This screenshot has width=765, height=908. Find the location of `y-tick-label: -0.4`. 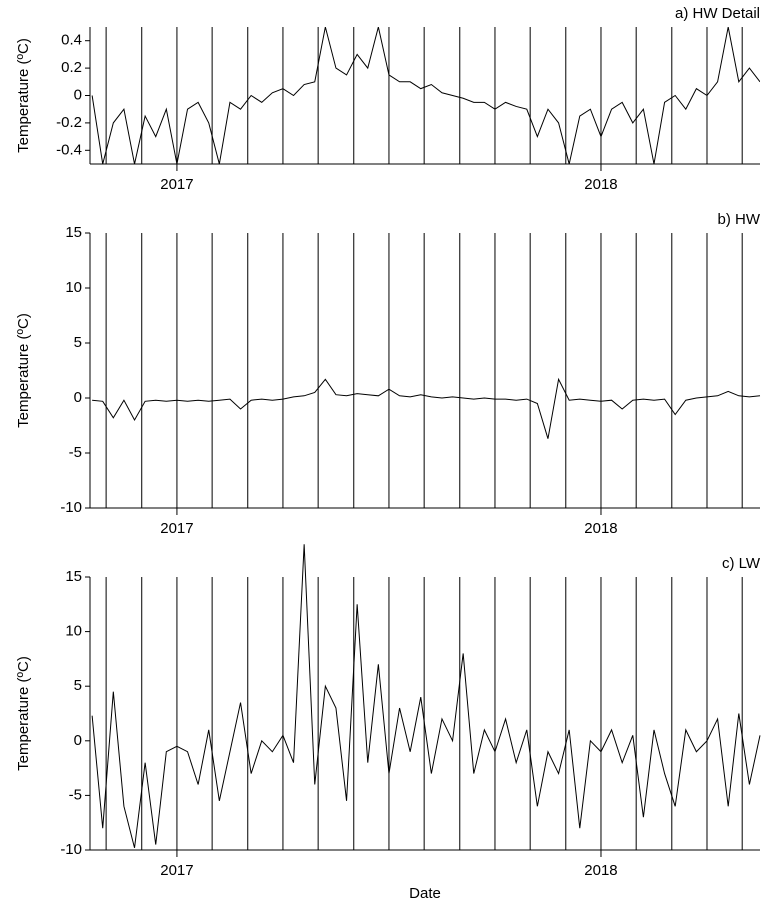

y-tick-label: -0.4 is located at coordinates (69, 149).